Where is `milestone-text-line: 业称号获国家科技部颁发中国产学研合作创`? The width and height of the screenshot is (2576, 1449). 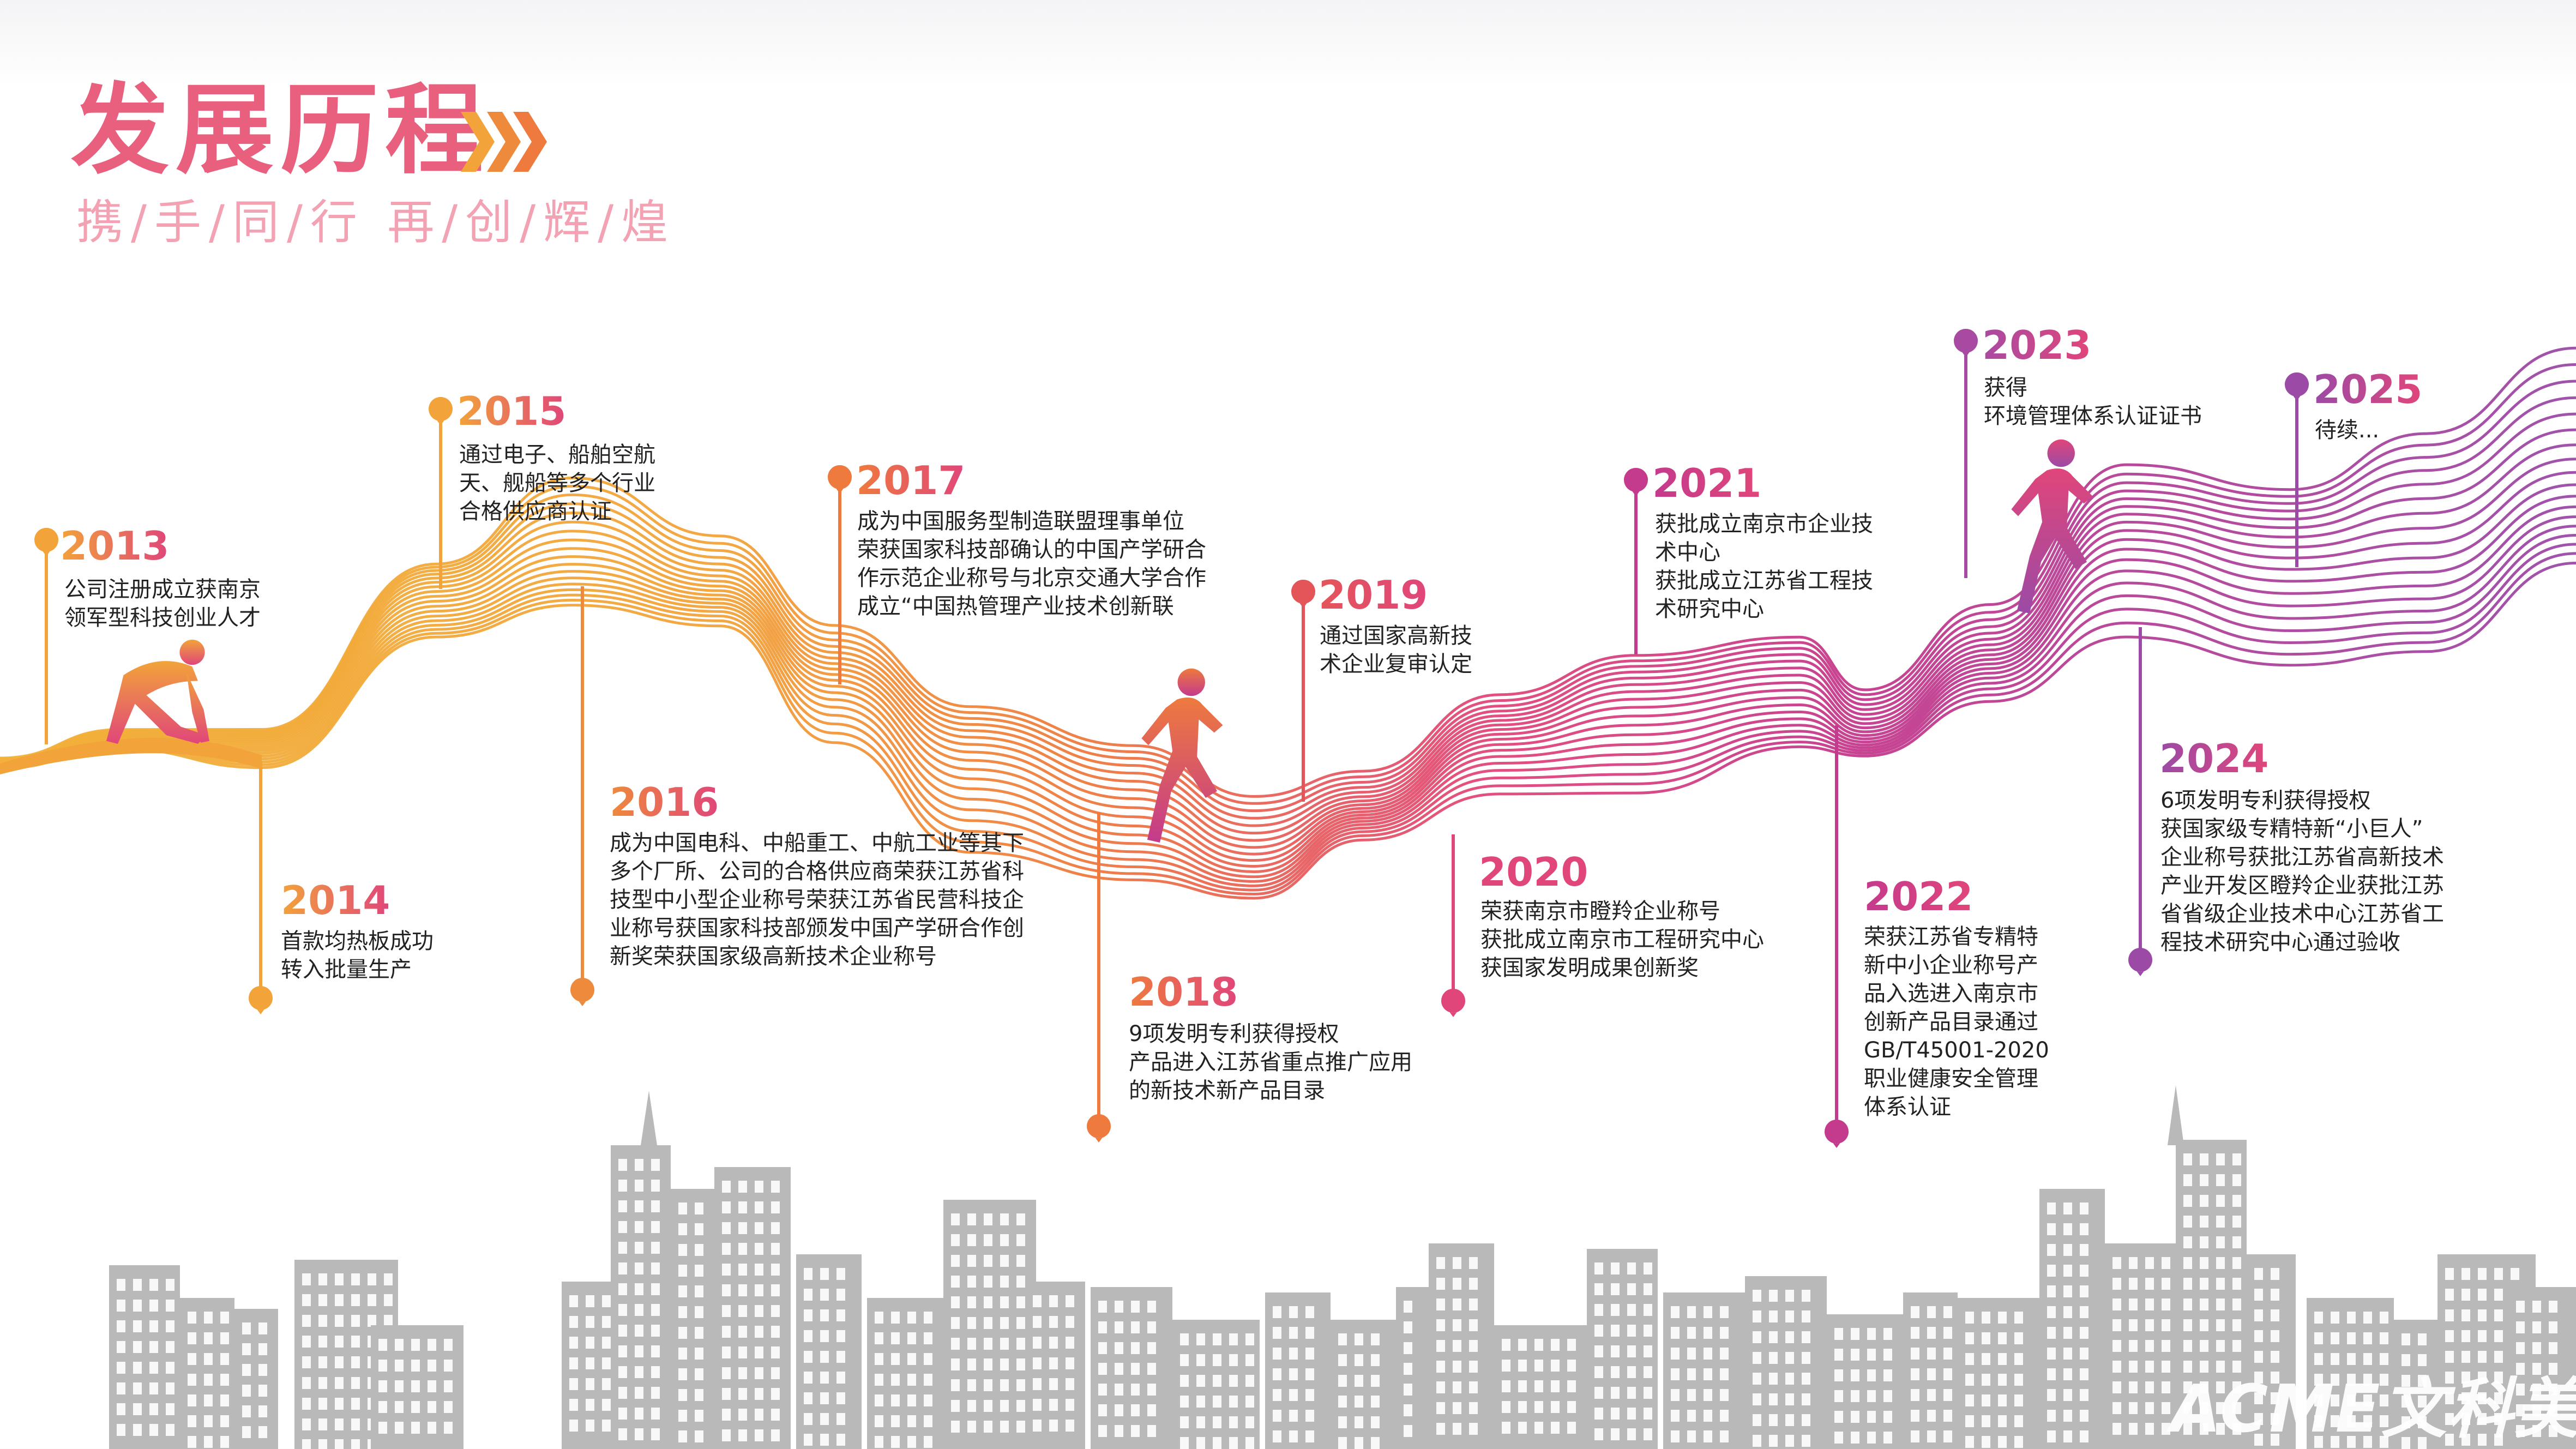
milestone-text-line: 业称号获国家科技部颁发中国产学研合作创 is located at coordinates (817, 928).